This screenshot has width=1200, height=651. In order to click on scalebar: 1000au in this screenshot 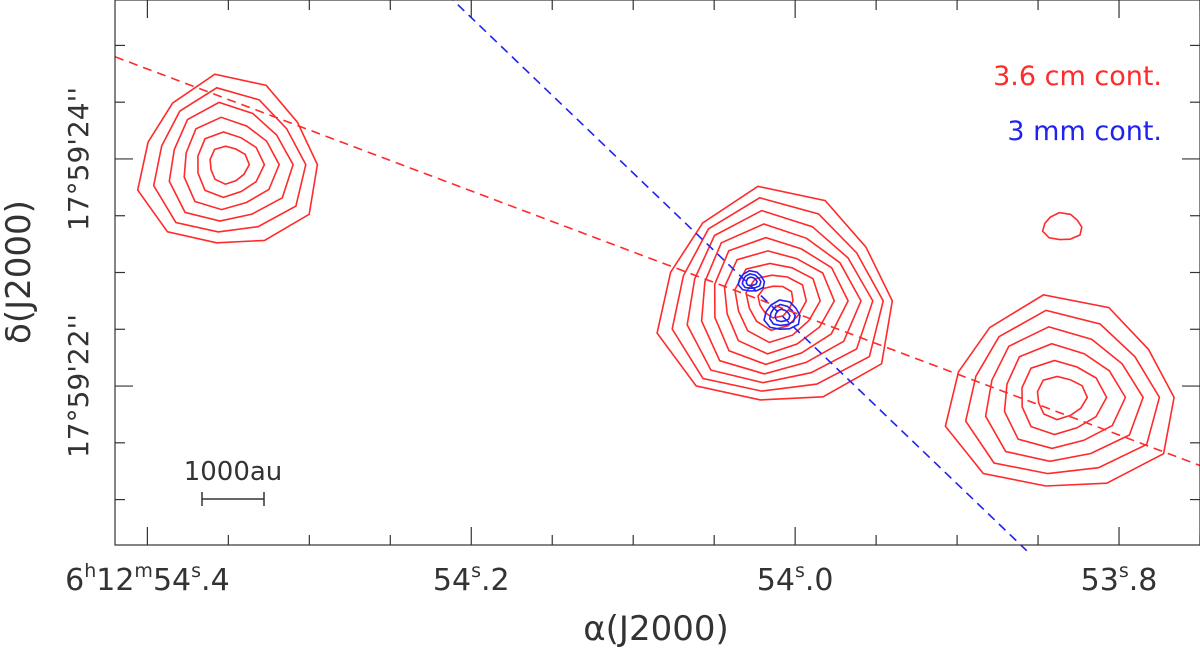, I will do `click(233, 481)`.